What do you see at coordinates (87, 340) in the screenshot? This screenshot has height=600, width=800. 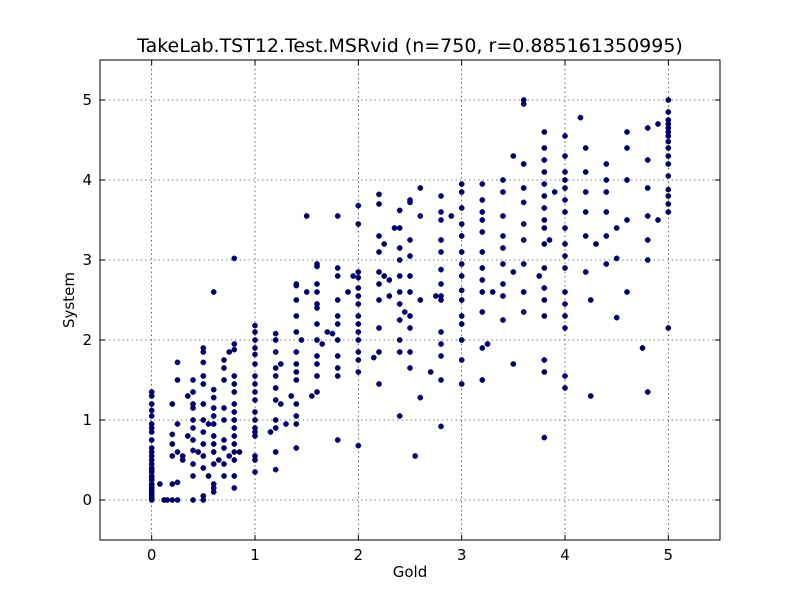 I see `y-tick-label: 2` at bounding box center [87, 340].